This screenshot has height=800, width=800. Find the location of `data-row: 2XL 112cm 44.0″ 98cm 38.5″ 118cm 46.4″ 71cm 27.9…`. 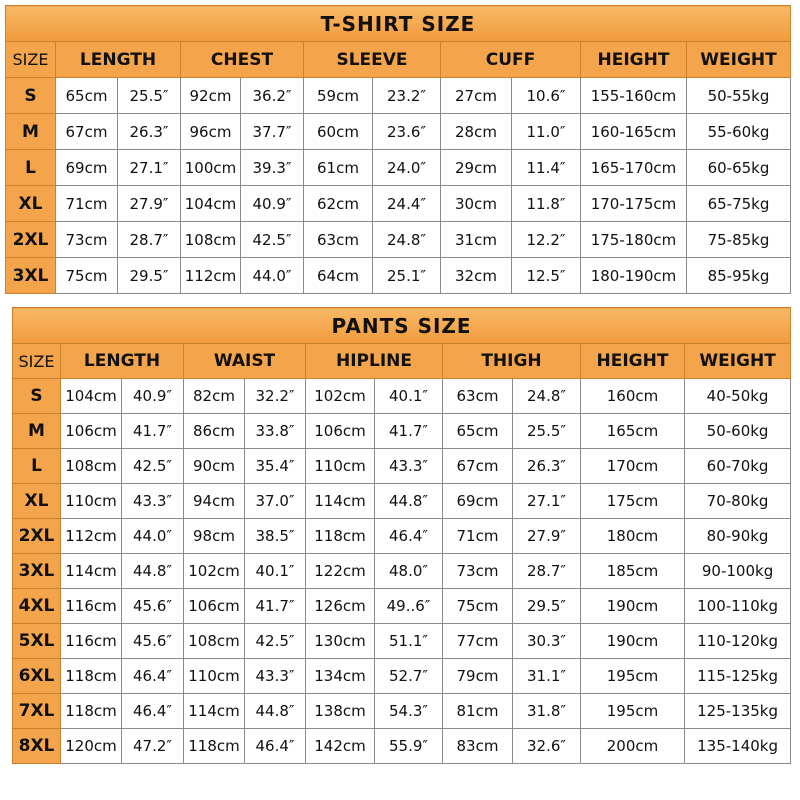

data-row: 2XL 112cm 44.0″ 98cm 38.5″ 118cm 46.4″ 71cm 27.9… is located at coordinates (402, 536).